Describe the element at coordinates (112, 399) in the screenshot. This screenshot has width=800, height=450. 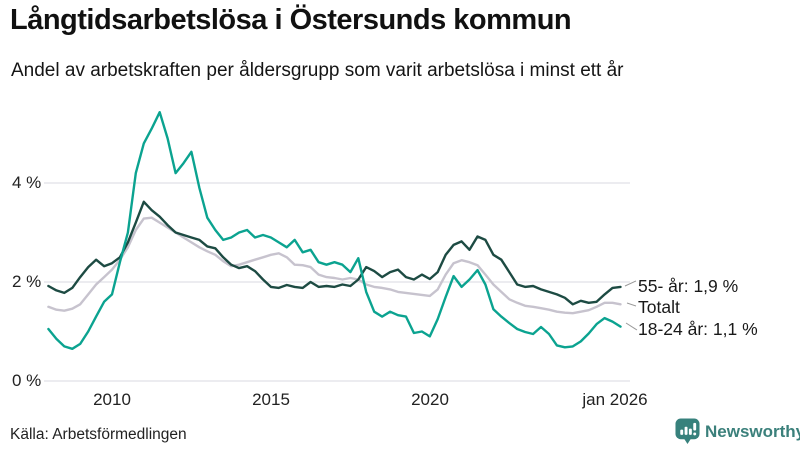
I see `x-axis-tick-2010: 2010` at that location.